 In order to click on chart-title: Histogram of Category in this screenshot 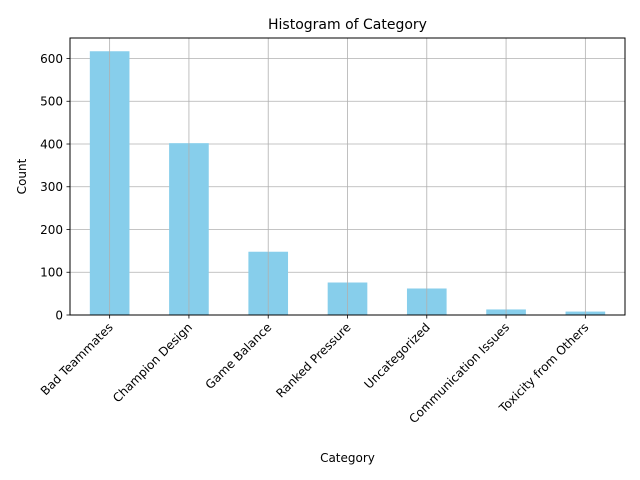, I will do `click(347, 25)`.